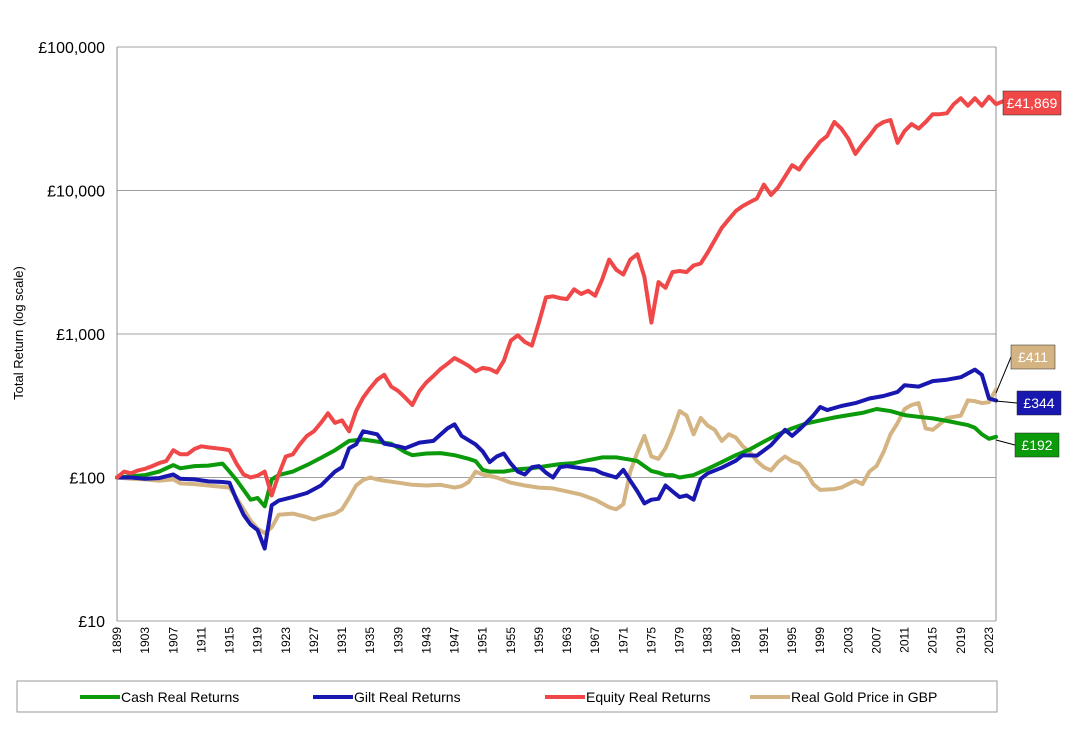 This screenshot has width=1086, height=737. I want to click on end-label-cash-real-returns: £192, so click(1036, 445).